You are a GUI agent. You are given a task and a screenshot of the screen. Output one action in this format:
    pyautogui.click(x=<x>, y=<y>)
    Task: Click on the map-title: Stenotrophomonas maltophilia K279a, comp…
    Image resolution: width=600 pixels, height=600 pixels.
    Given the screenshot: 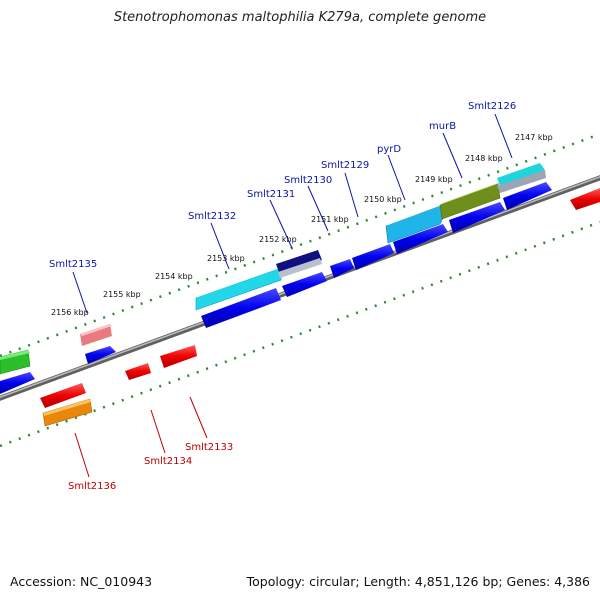 What is the action you would take?
    pyautogui.click(x=300, y=17)
    